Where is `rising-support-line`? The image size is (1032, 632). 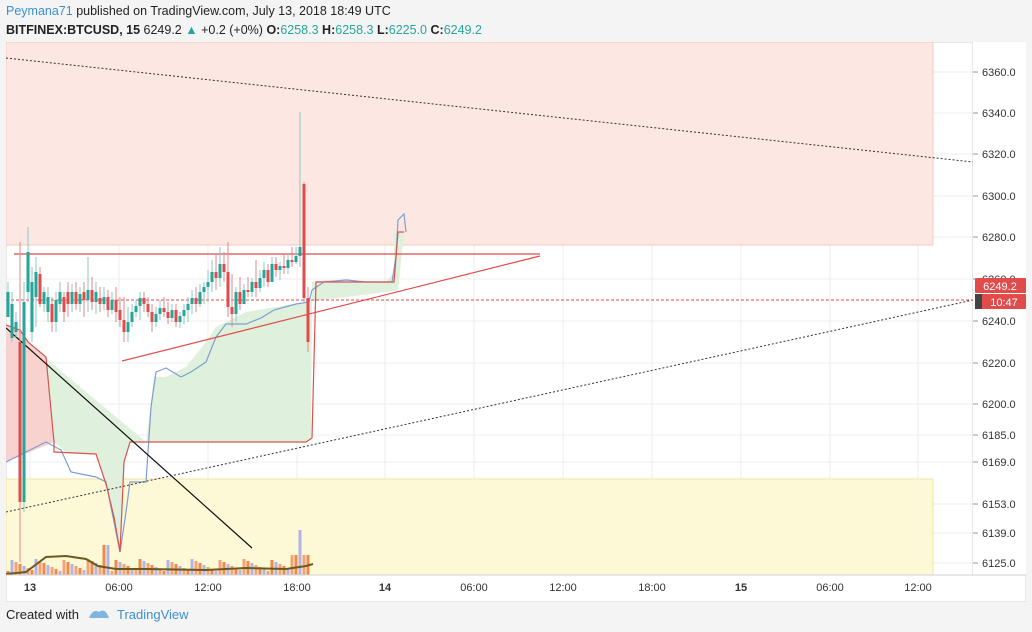 rising-support-line is located at coordinates (331, 308).